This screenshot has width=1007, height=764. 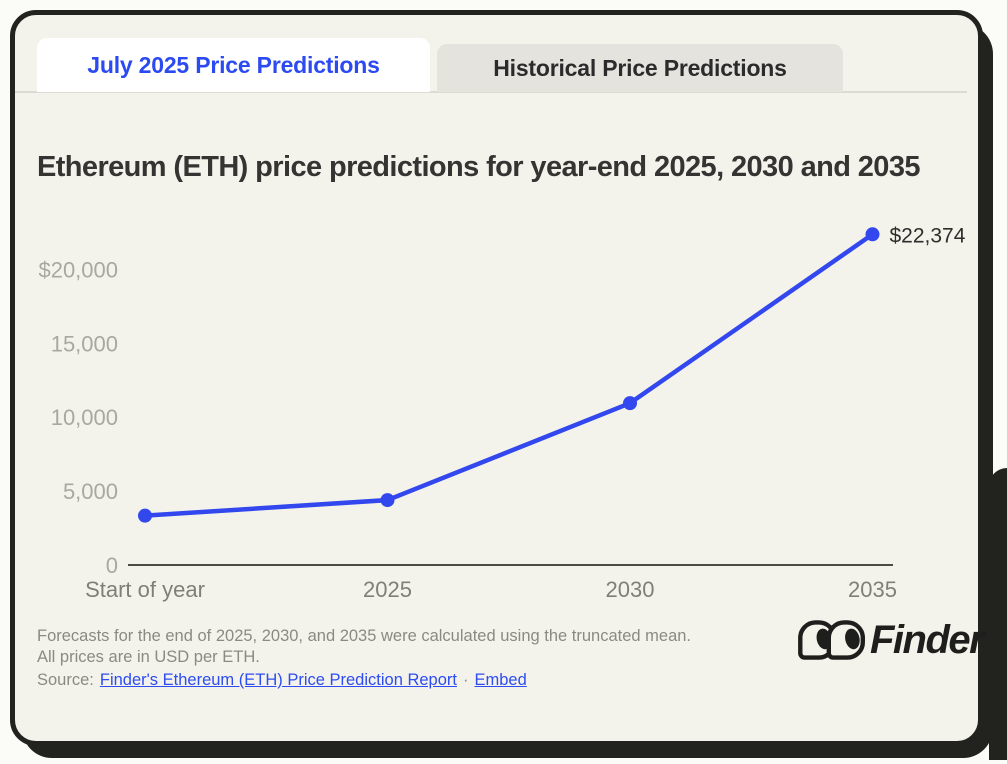 I want to click on finder-eyes-icon, so click(x=831, y=640).